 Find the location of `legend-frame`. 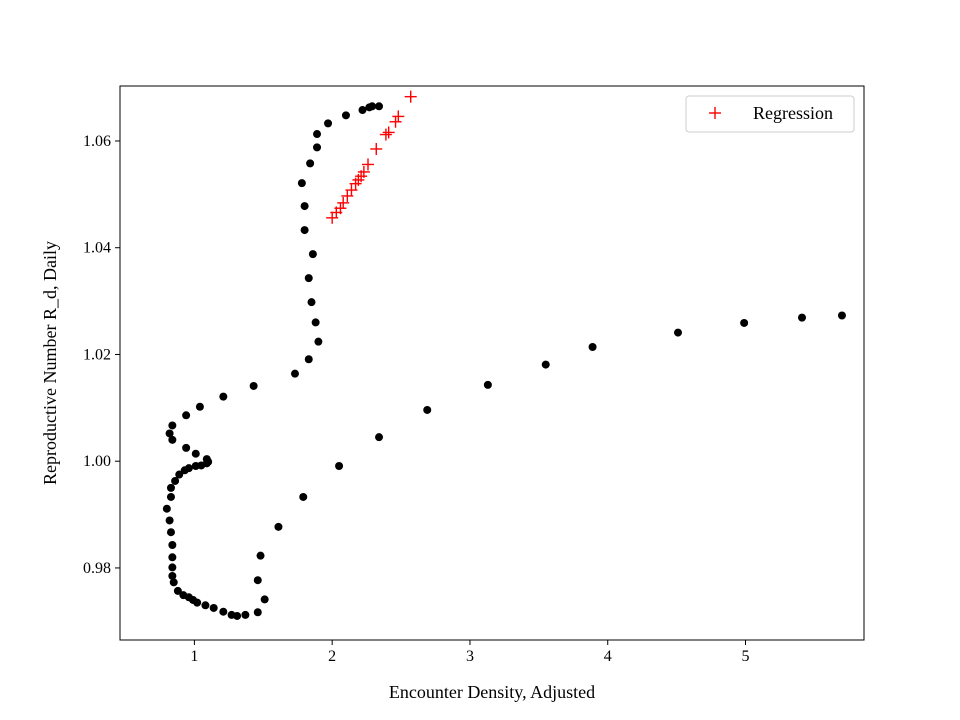

legend-frame is located at coordinates (770, 114).